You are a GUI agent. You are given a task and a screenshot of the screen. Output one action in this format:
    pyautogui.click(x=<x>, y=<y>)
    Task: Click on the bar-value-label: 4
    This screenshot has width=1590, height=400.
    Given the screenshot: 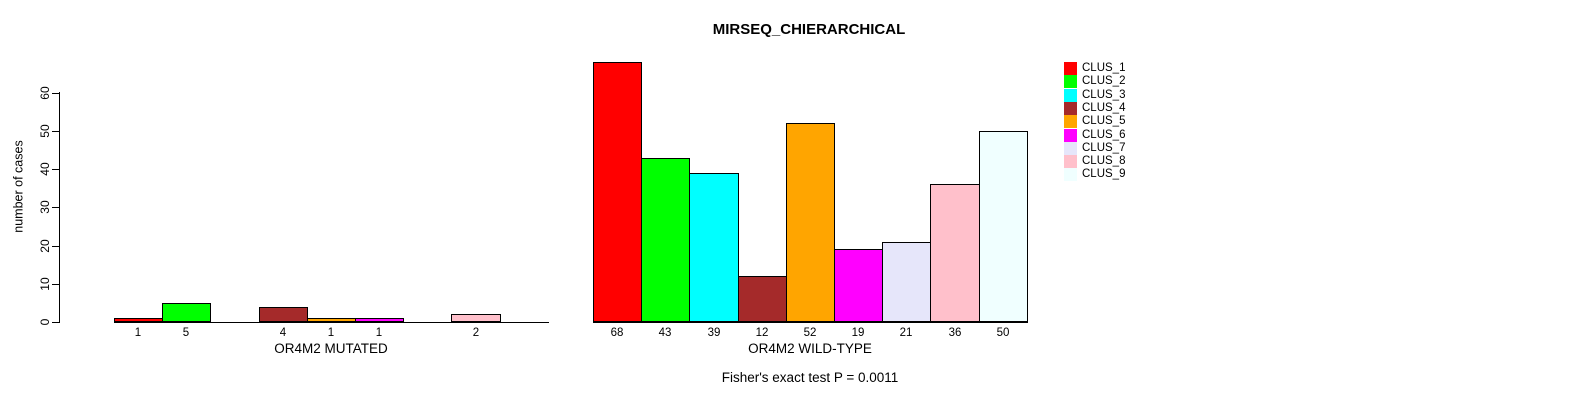 What is the action you would take?
    pyautogui.click(x=283, y=333)
    